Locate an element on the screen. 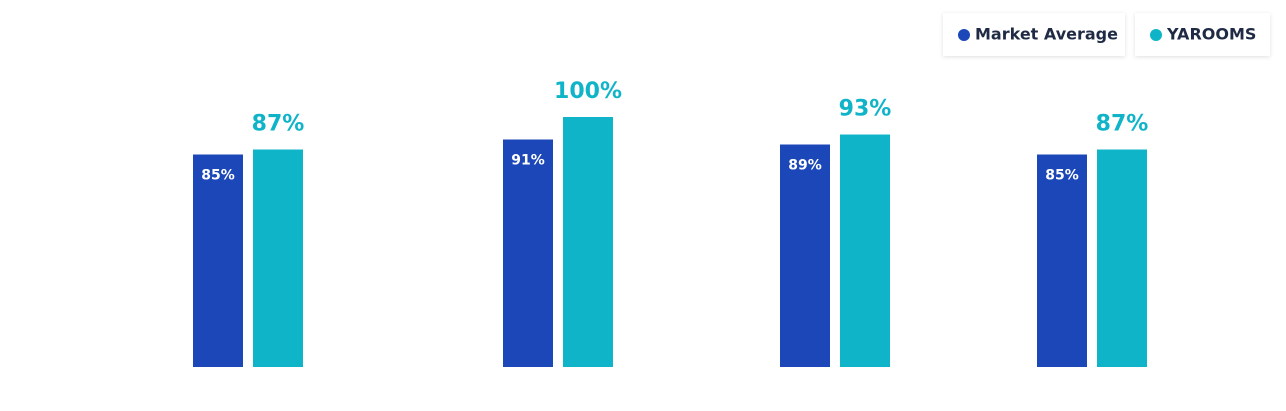  value-label: 91% is located at coordinates (528, 161).